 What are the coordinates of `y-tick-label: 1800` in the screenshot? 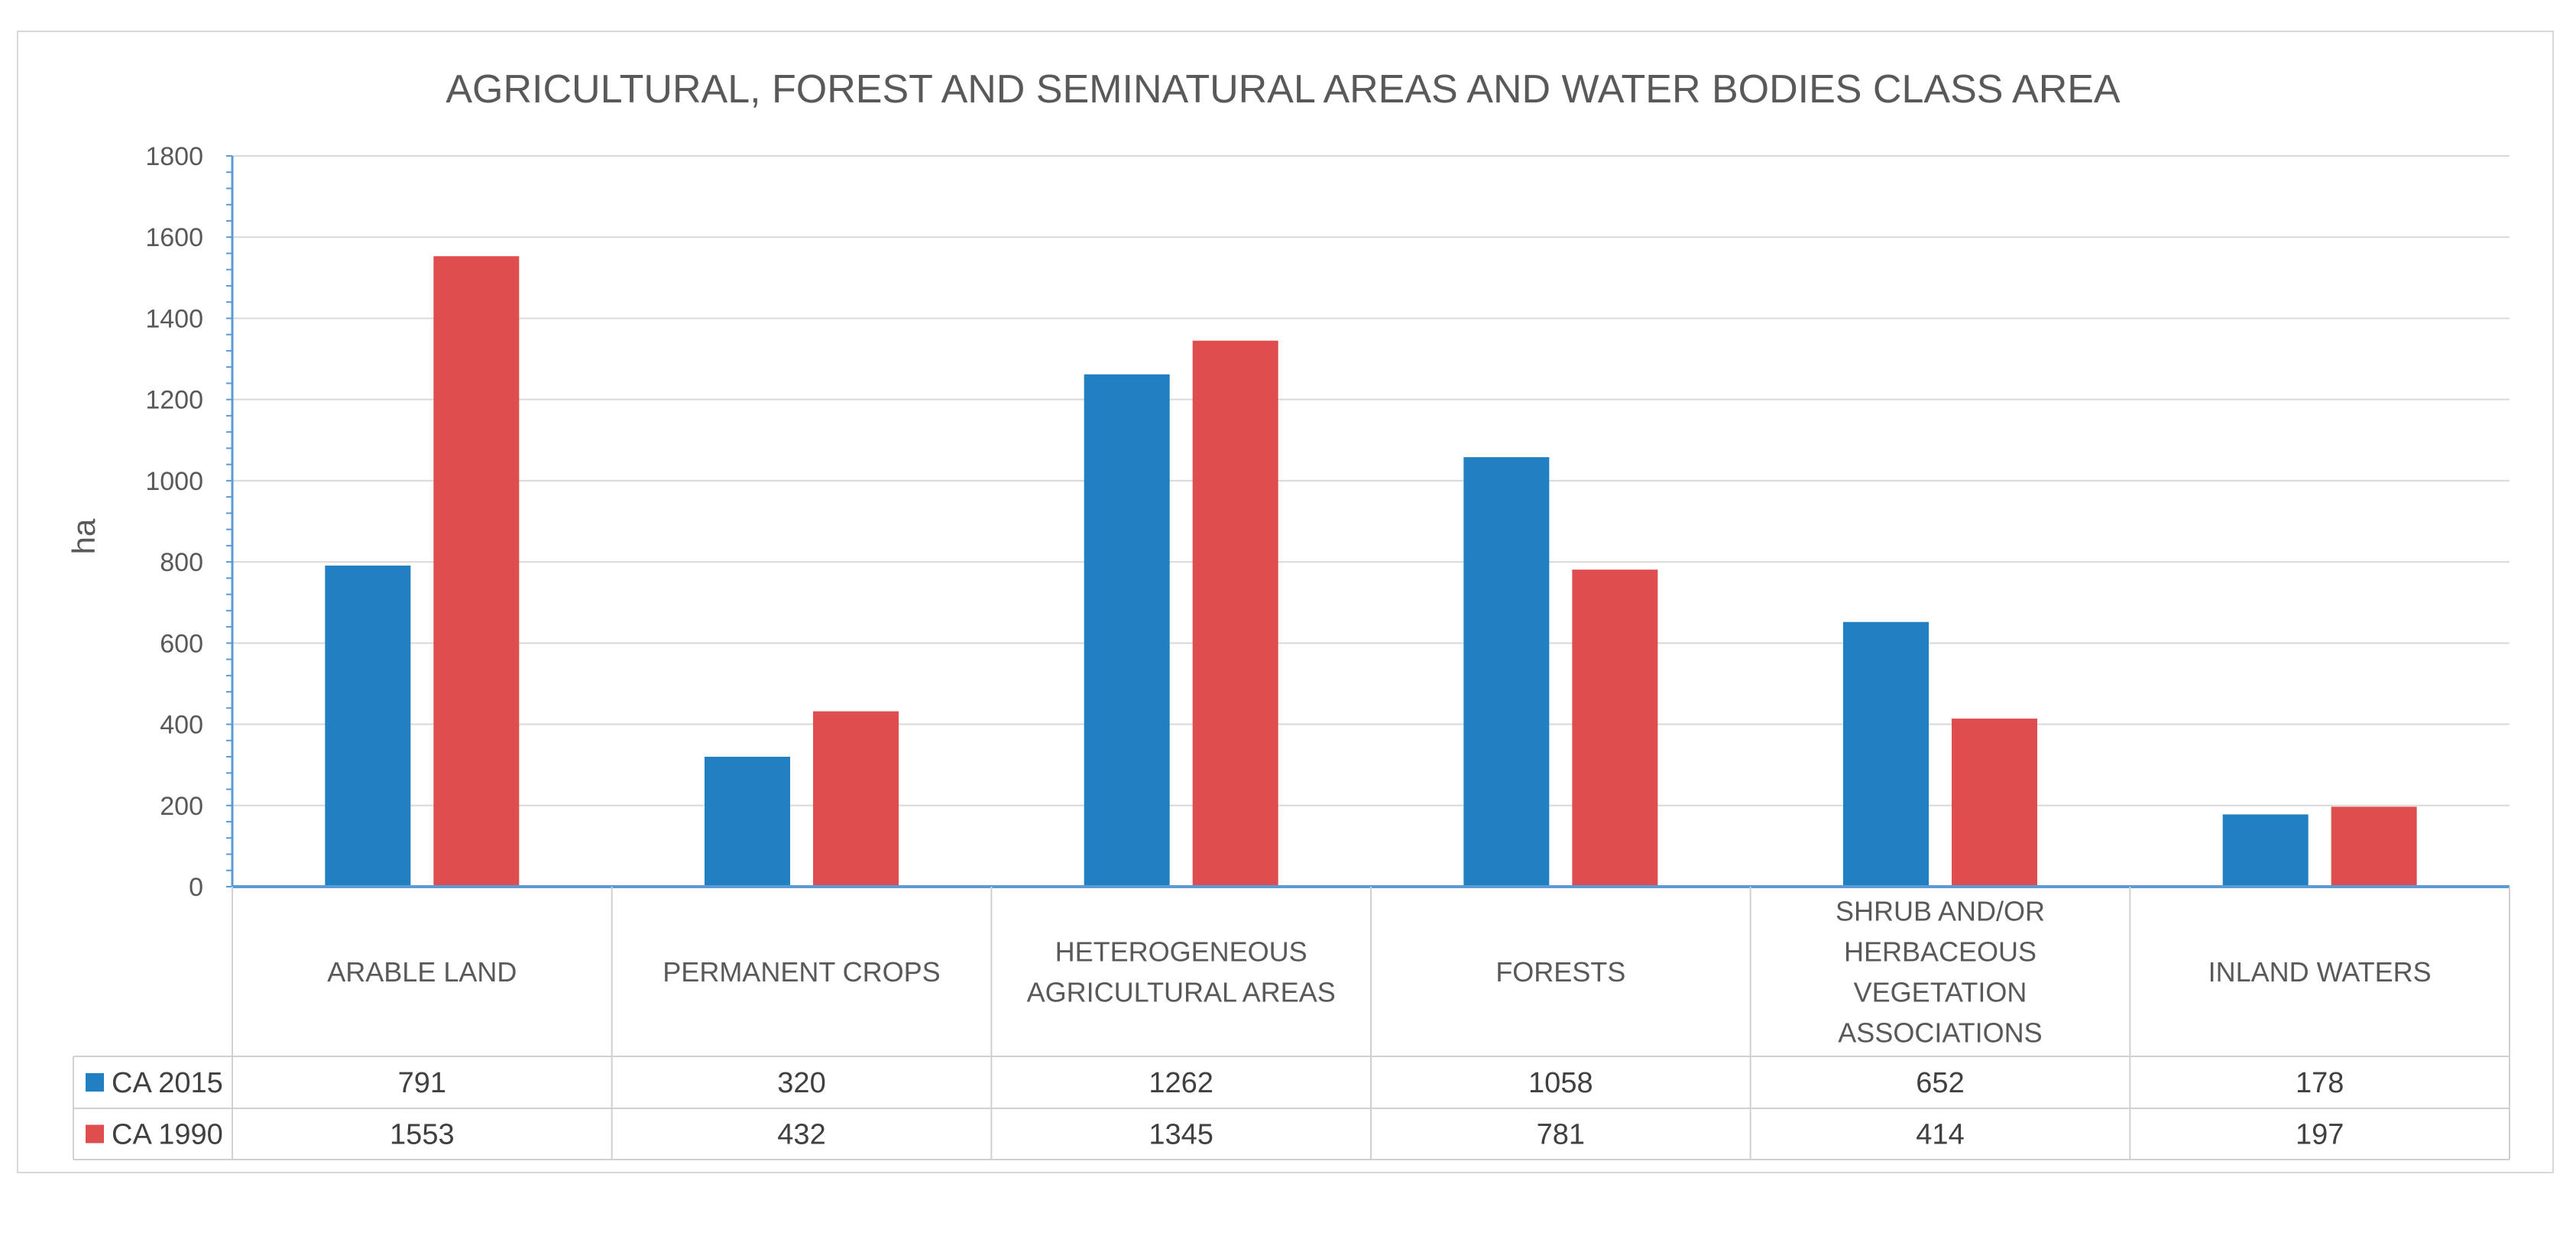 It's located at (174, 156).